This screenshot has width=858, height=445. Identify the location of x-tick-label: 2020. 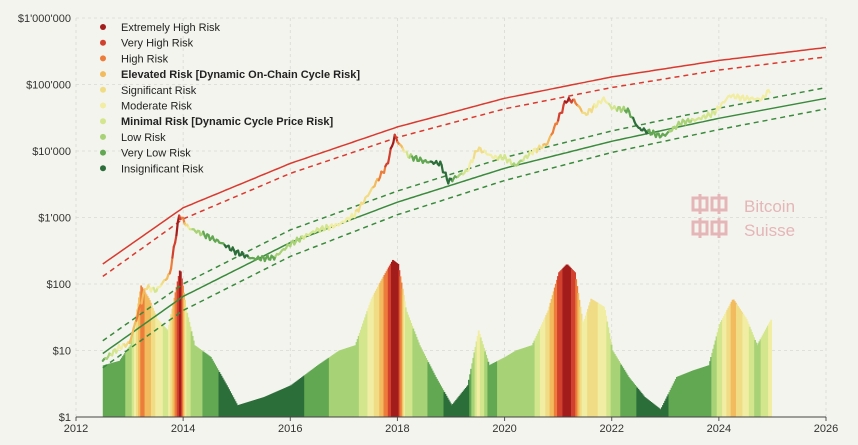
(504, 429).